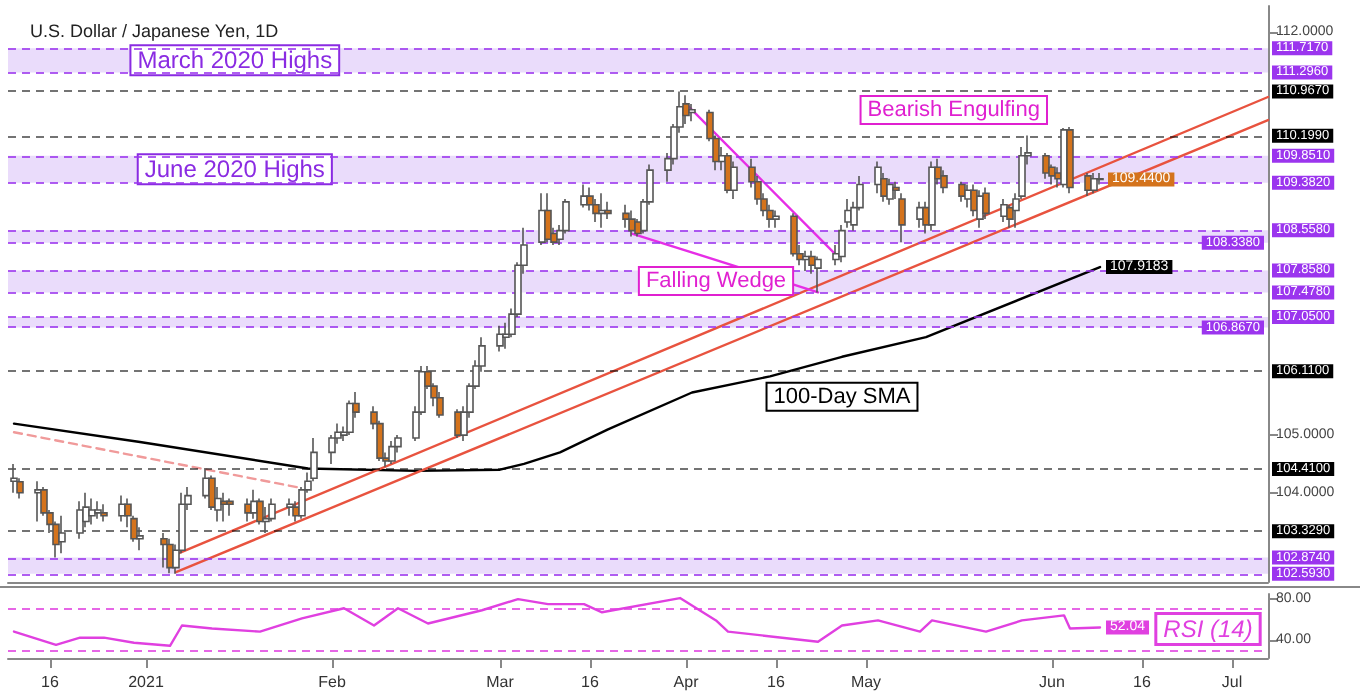  Describe the element at coordinates (716, 281) in the screenshot. I see `annotation: Falling Wedge` at that location.